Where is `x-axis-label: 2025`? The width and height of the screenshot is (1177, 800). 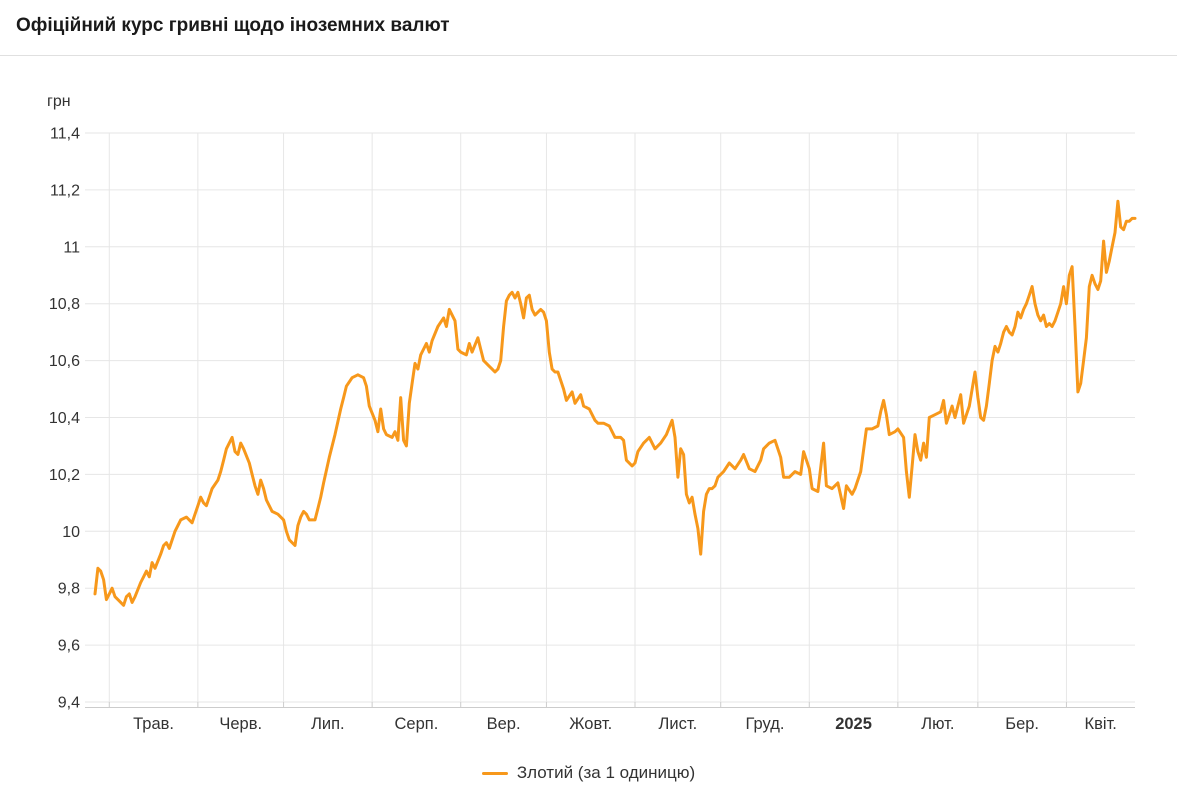 x-axis-label: 2025 is located at coordinates (853, 724).